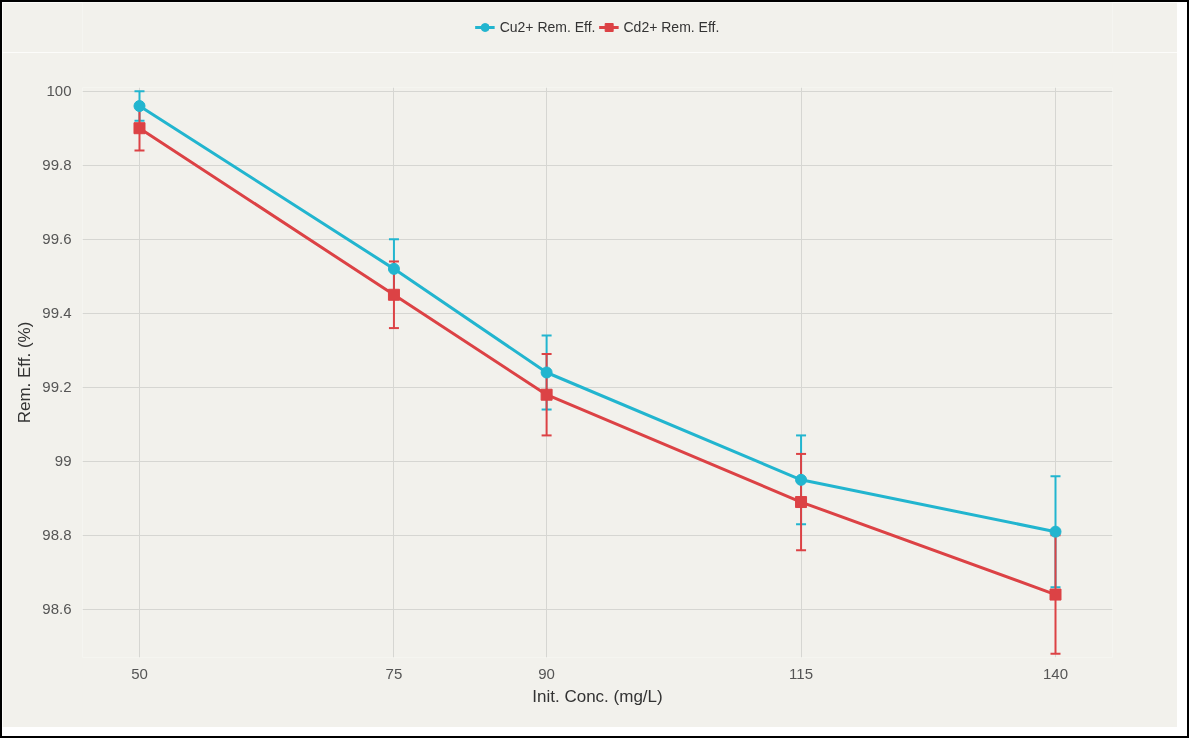 The image size is (1189, 738). I want to click on legend-label: Cu2+ Rem. Eff., so click(547, 27).